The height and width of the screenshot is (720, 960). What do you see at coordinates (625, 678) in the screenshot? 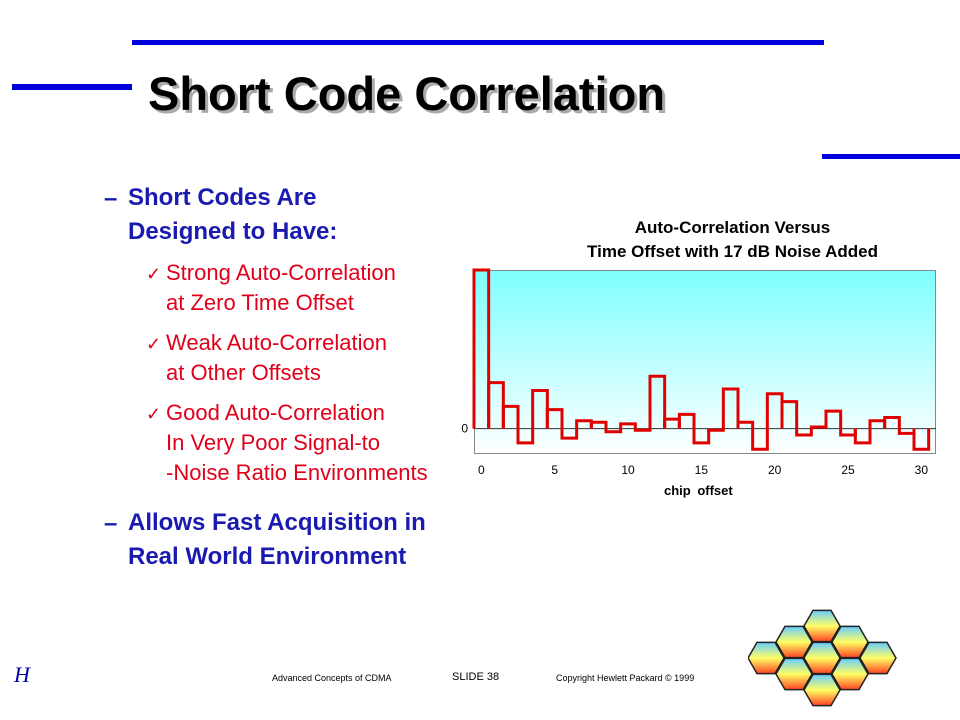
I see `footer-copyright: Copyright Hewlett Packard © 1999` at bounding box center [625, 678].